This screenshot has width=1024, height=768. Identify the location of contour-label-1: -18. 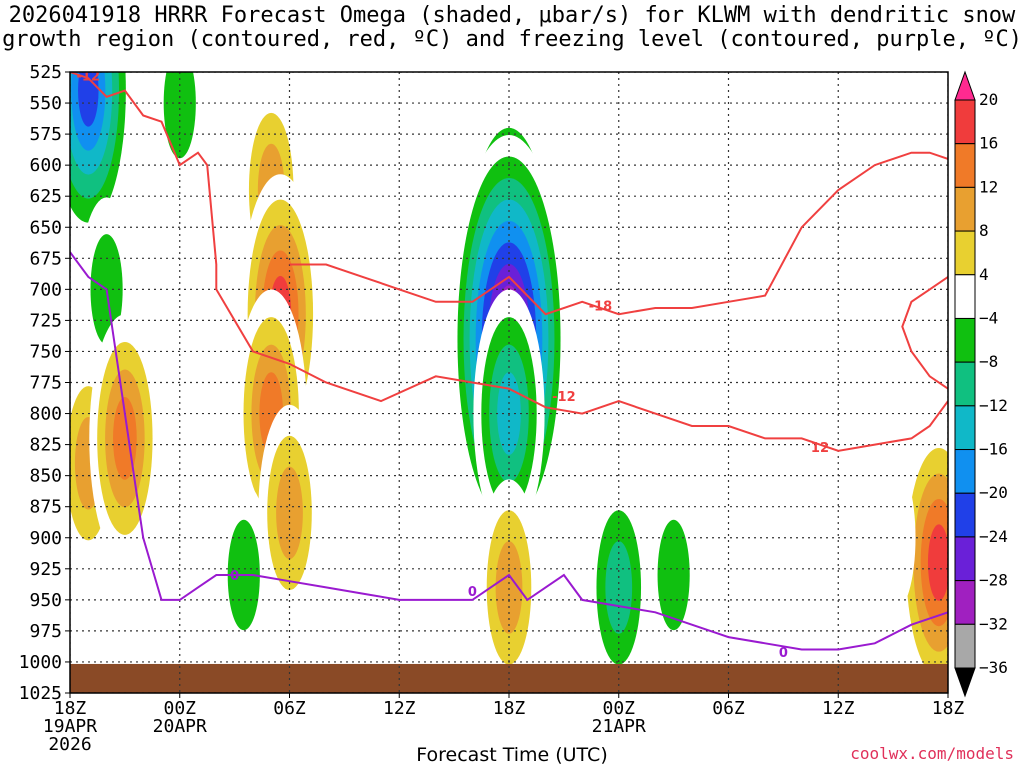
(601, 306).